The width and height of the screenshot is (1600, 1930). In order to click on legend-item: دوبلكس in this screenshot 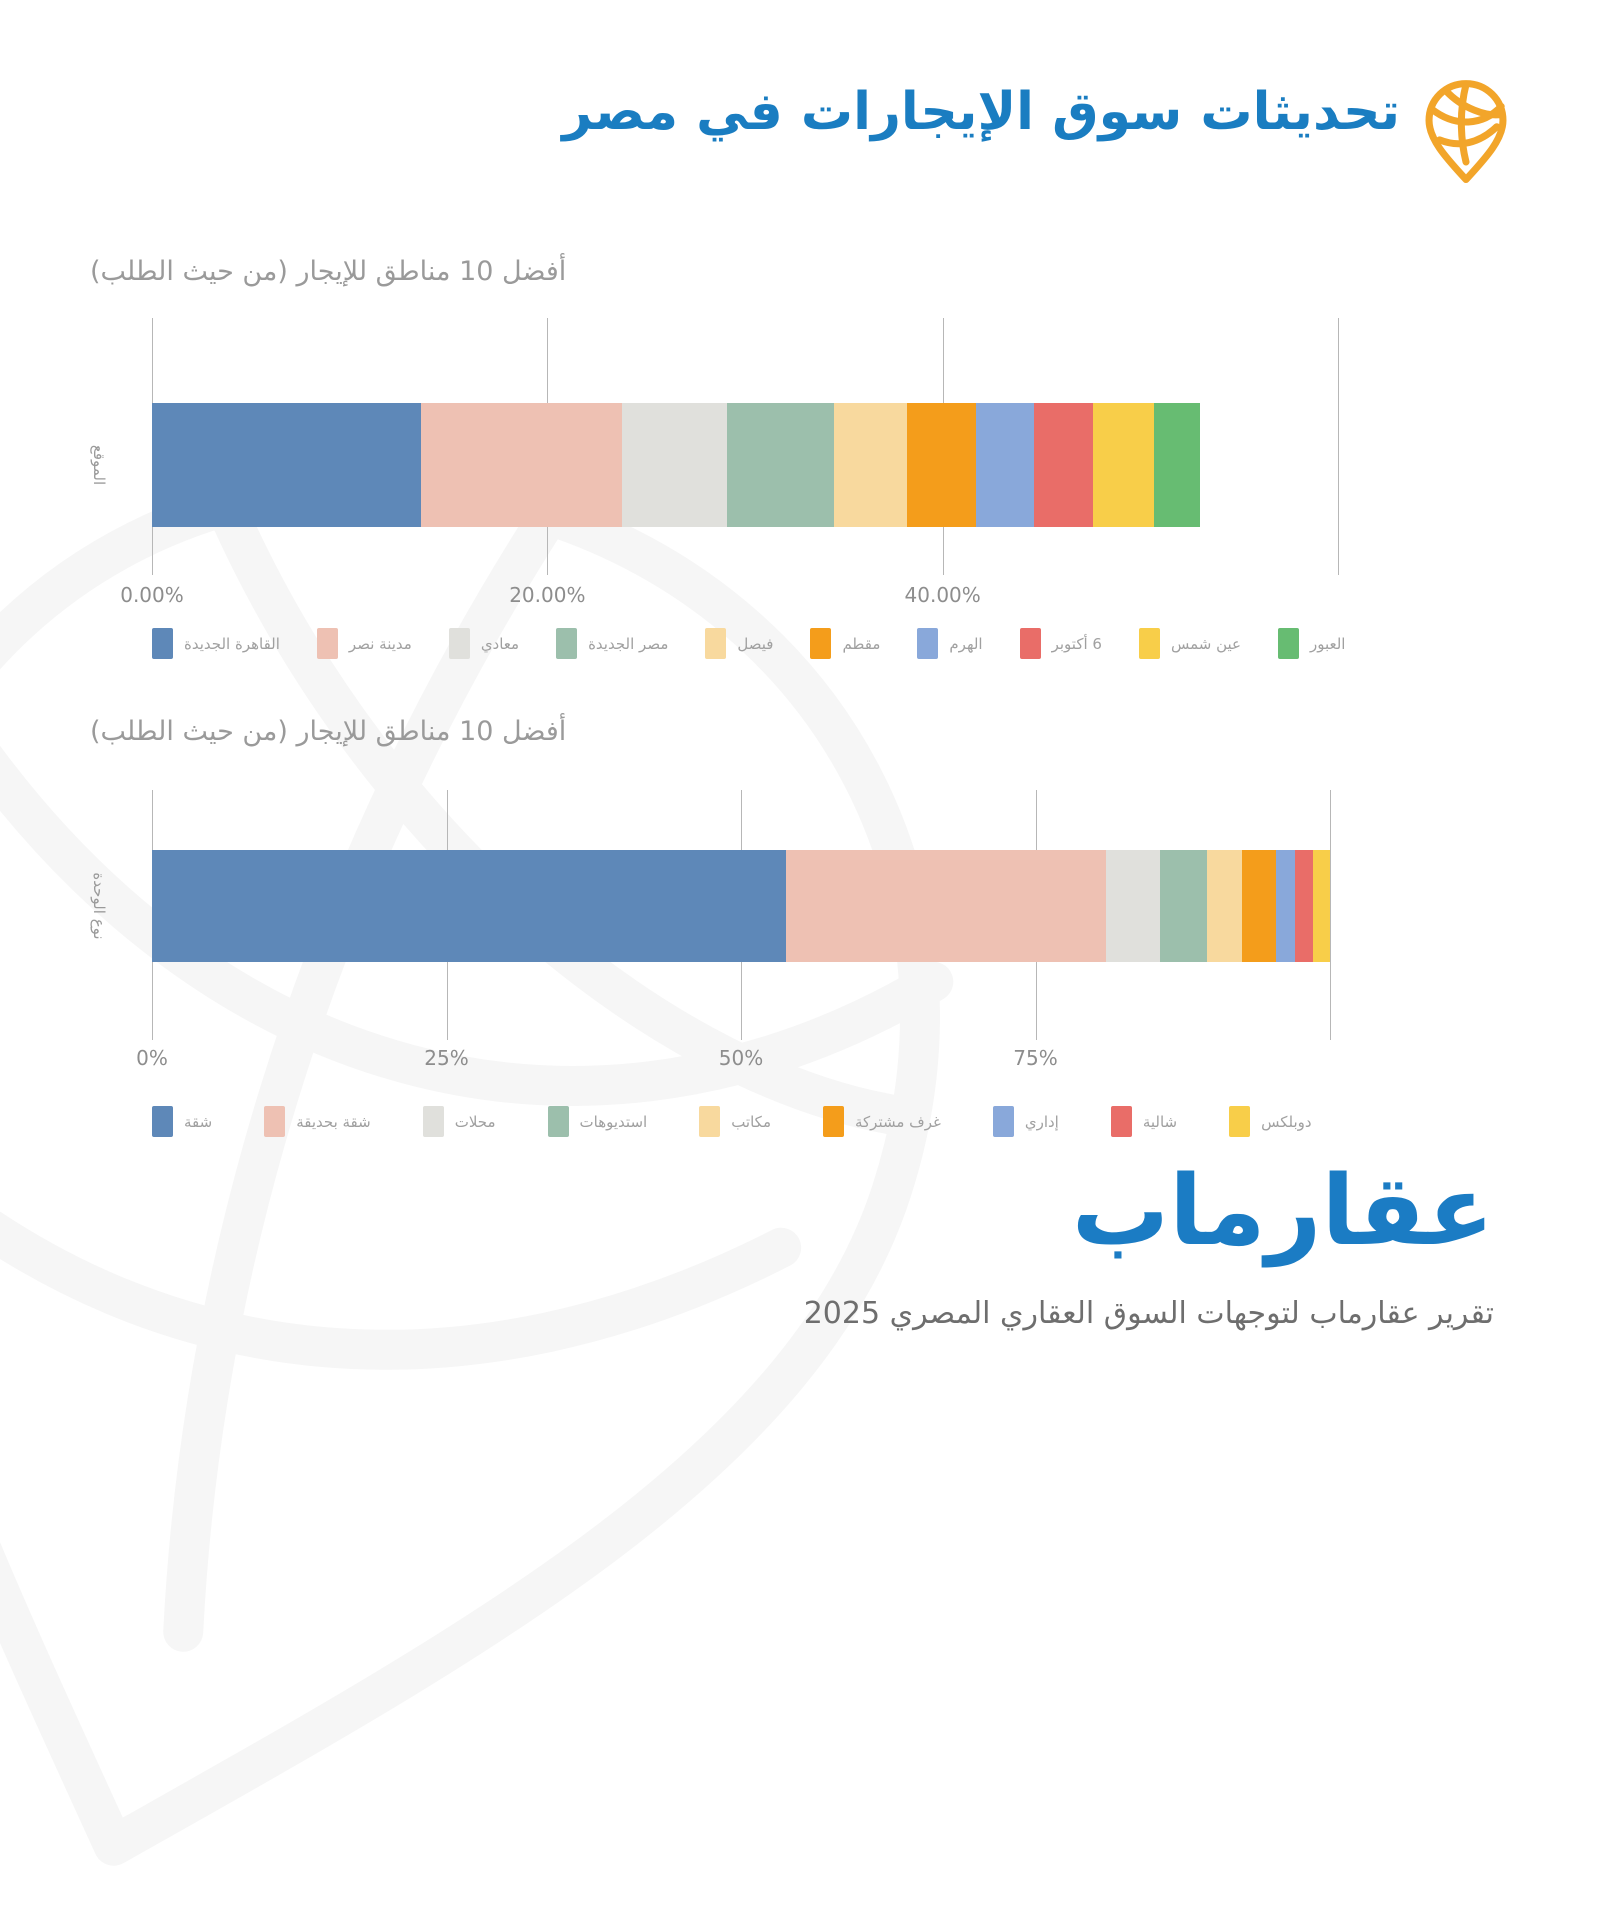, I will do `click(1270, 1121)`.